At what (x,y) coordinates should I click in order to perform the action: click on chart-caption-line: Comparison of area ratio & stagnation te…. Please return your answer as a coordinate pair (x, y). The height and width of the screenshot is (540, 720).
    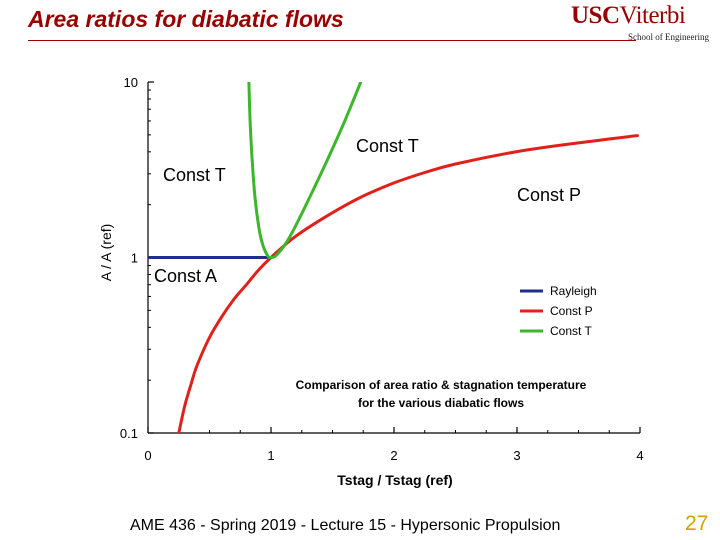
    Looking at the image, I should click on (441, 385).